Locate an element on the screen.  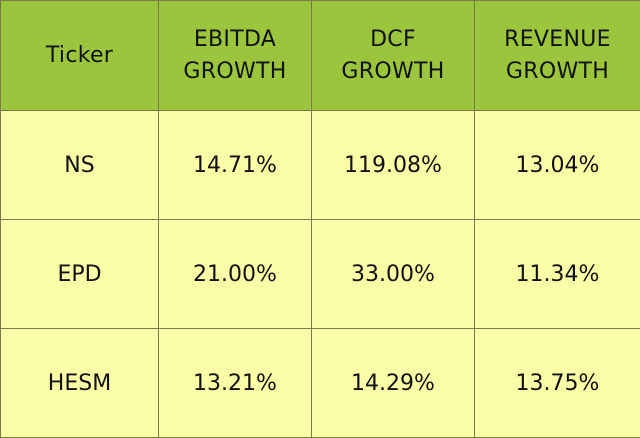
cell-ticker: NS is located at coordinates (79, 165).